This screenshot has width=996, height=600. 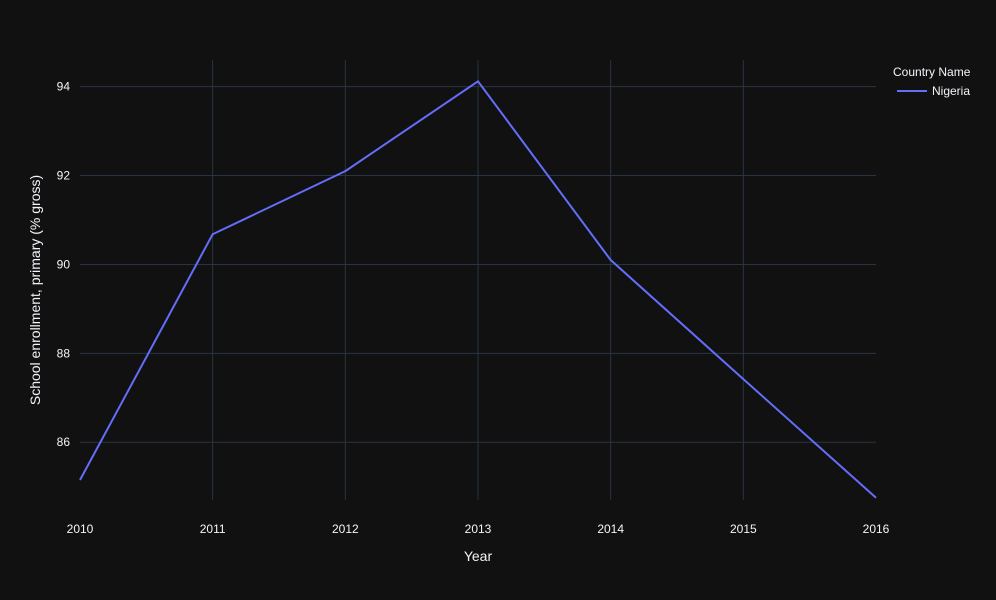 I want to click on x-tick-label-2016: 2016, so click(x=876, y=529).